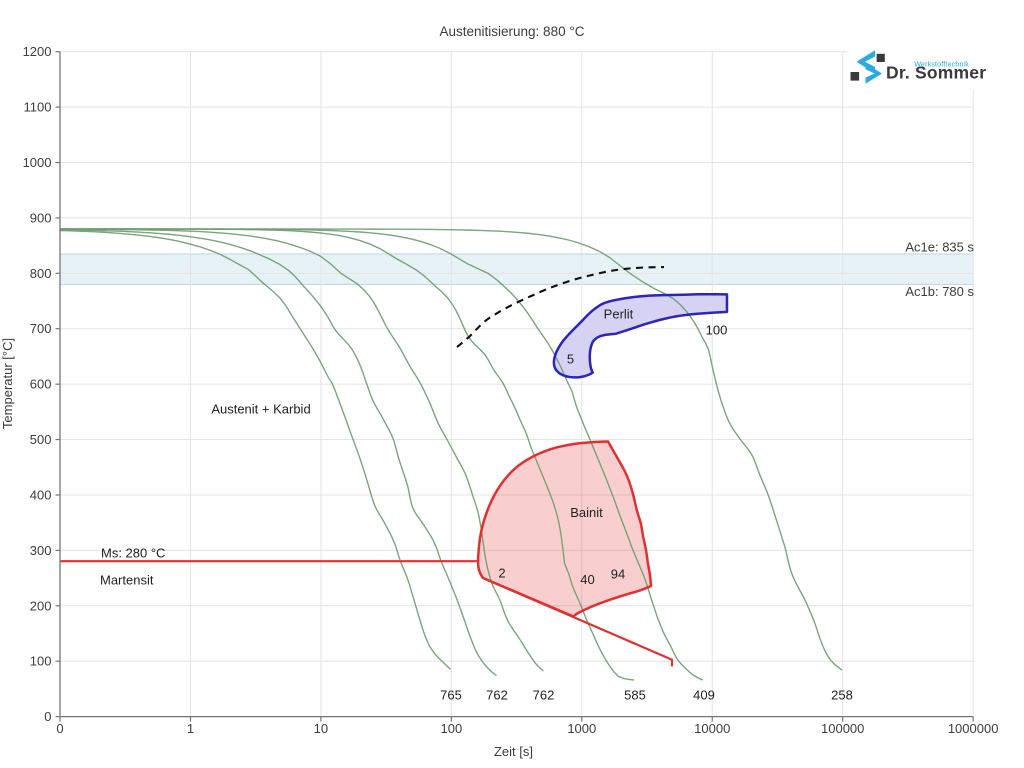  Describe the element at coordinates (41, 550) in the screenshot. I see `y-tick-label: 300` at that location.